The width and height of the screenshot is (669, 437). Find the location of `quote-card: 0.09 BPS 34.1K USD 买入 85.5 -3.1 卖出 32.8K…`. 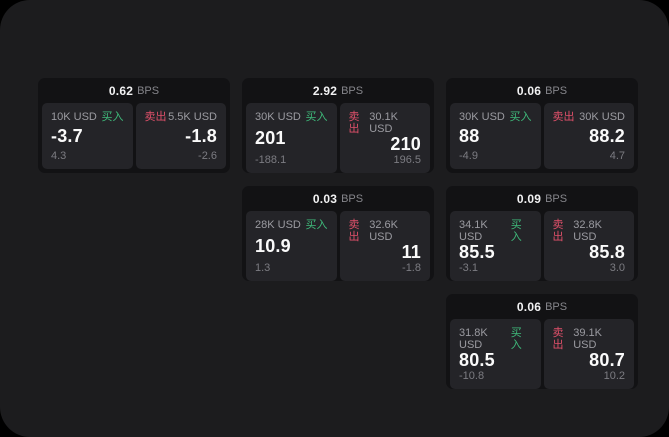

quote-card: 0.09 BPS 34.1K USD 买入 85.5 -3.1 卖出 32.8K… is located at coordinates (542, 233).